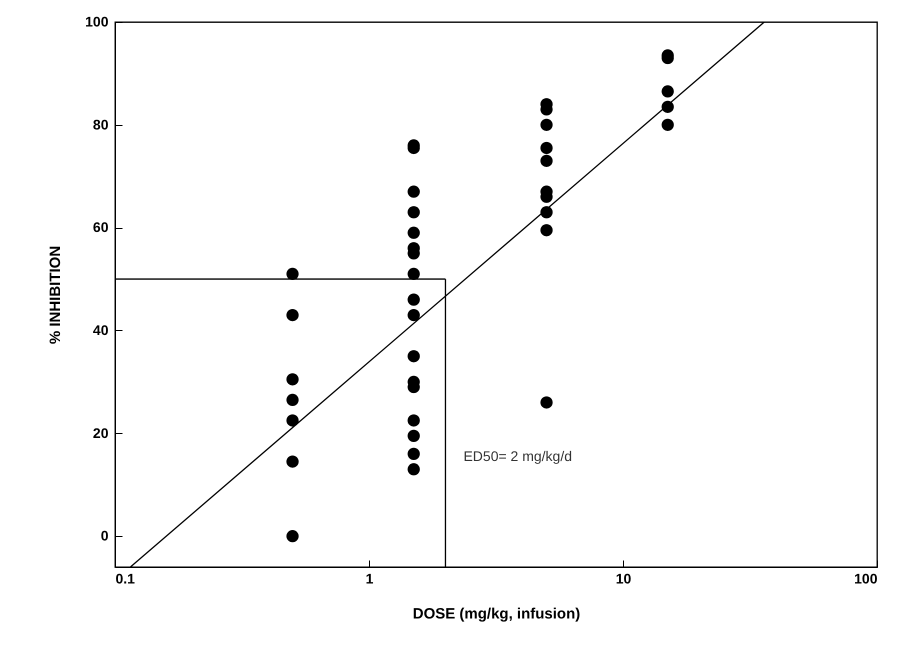 The image size is (897, 655). What do you see at coordinates (866, 578) in the screenshot?
I see `x-tick-label: 100` at bounding box center [866, 578].